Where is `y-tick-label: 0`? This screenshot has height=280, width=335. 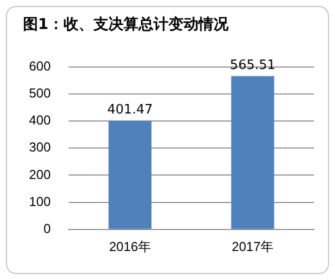
y-tick-label: 0 is located at coordinates (47, 228).